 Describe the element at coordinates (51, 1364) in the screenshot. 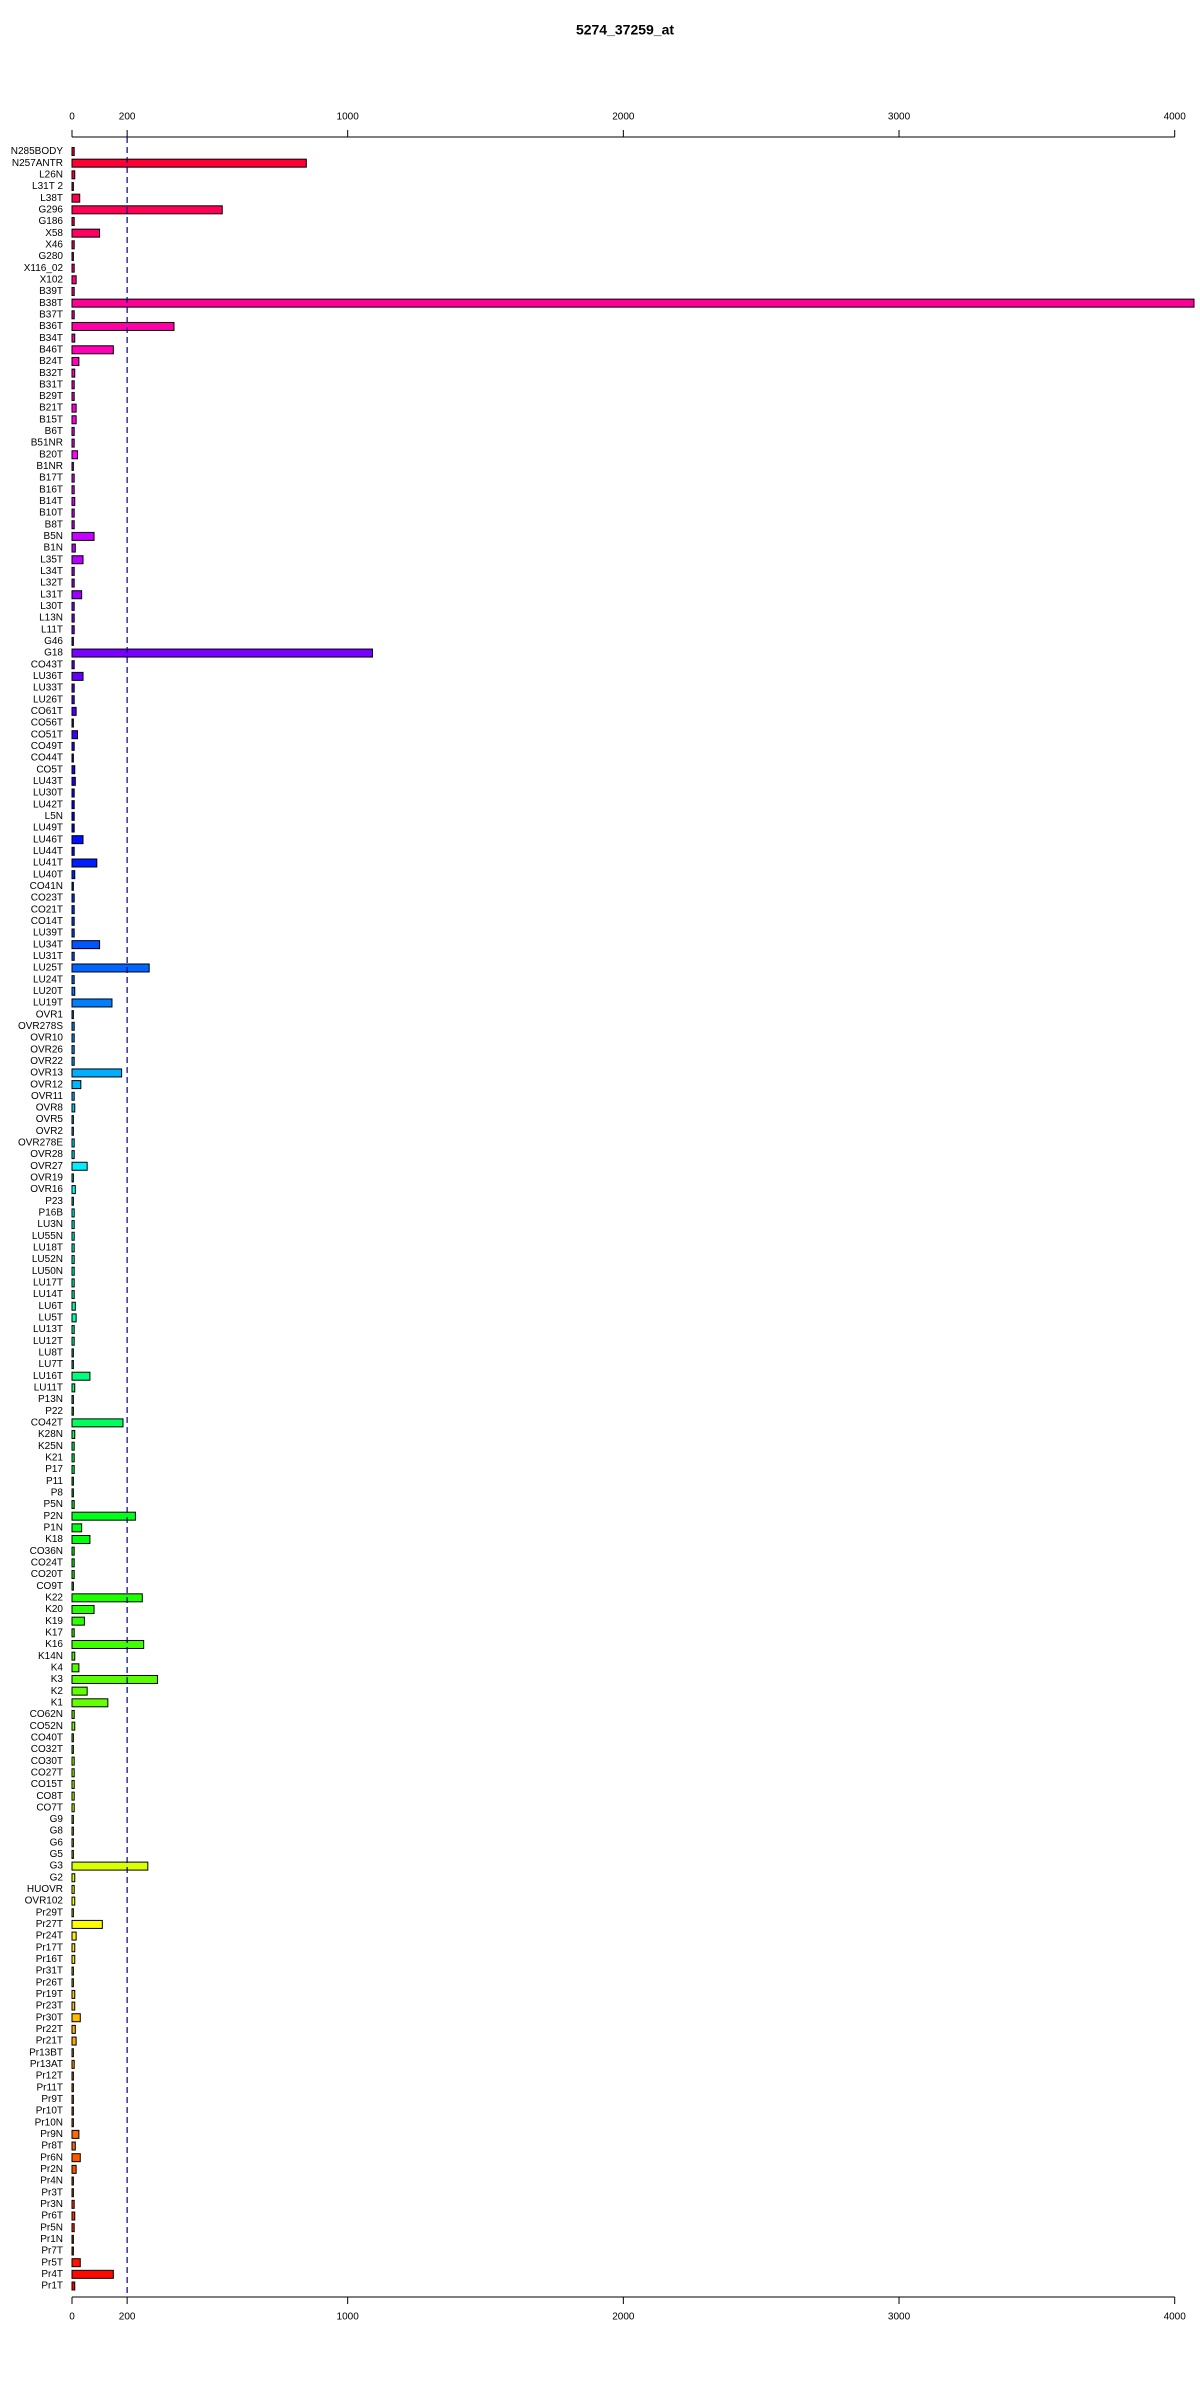

I see `y-tick-label: LU7T` at that location.